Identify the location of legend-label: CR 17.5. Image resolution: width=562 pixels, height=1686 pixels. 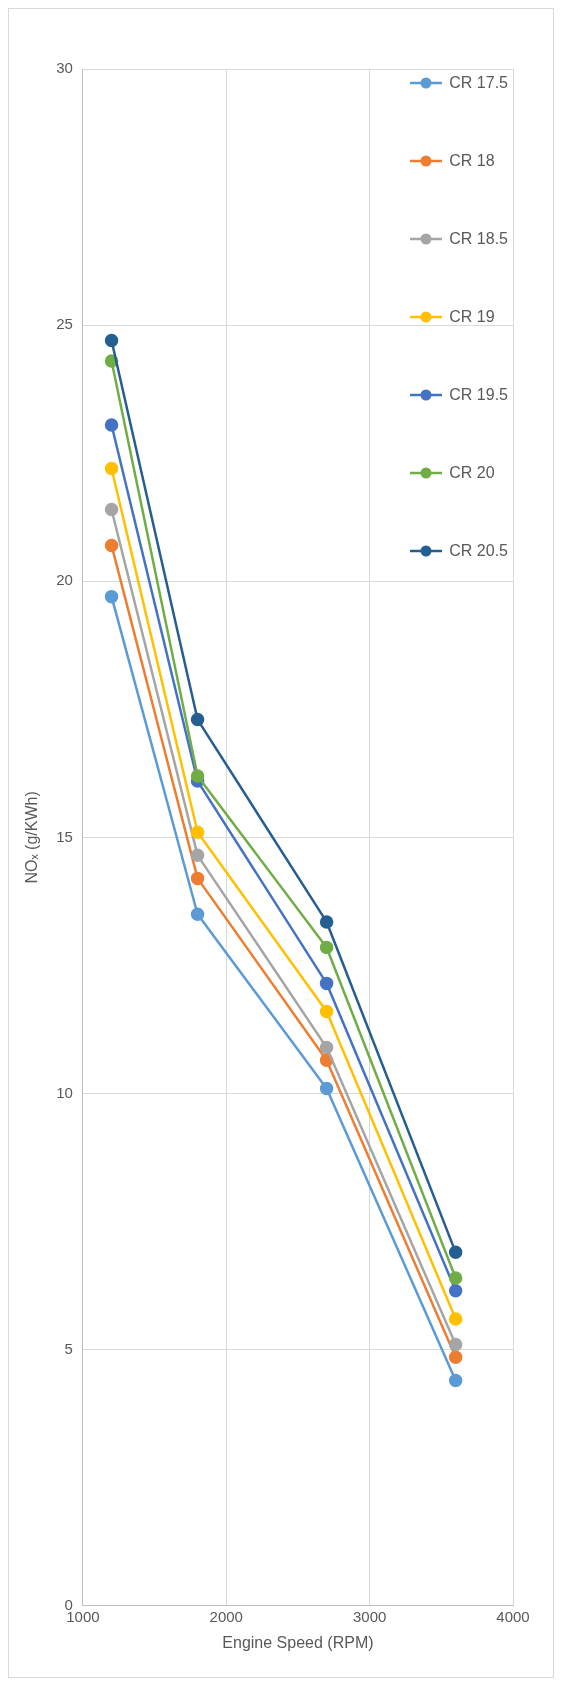
(478, 83).